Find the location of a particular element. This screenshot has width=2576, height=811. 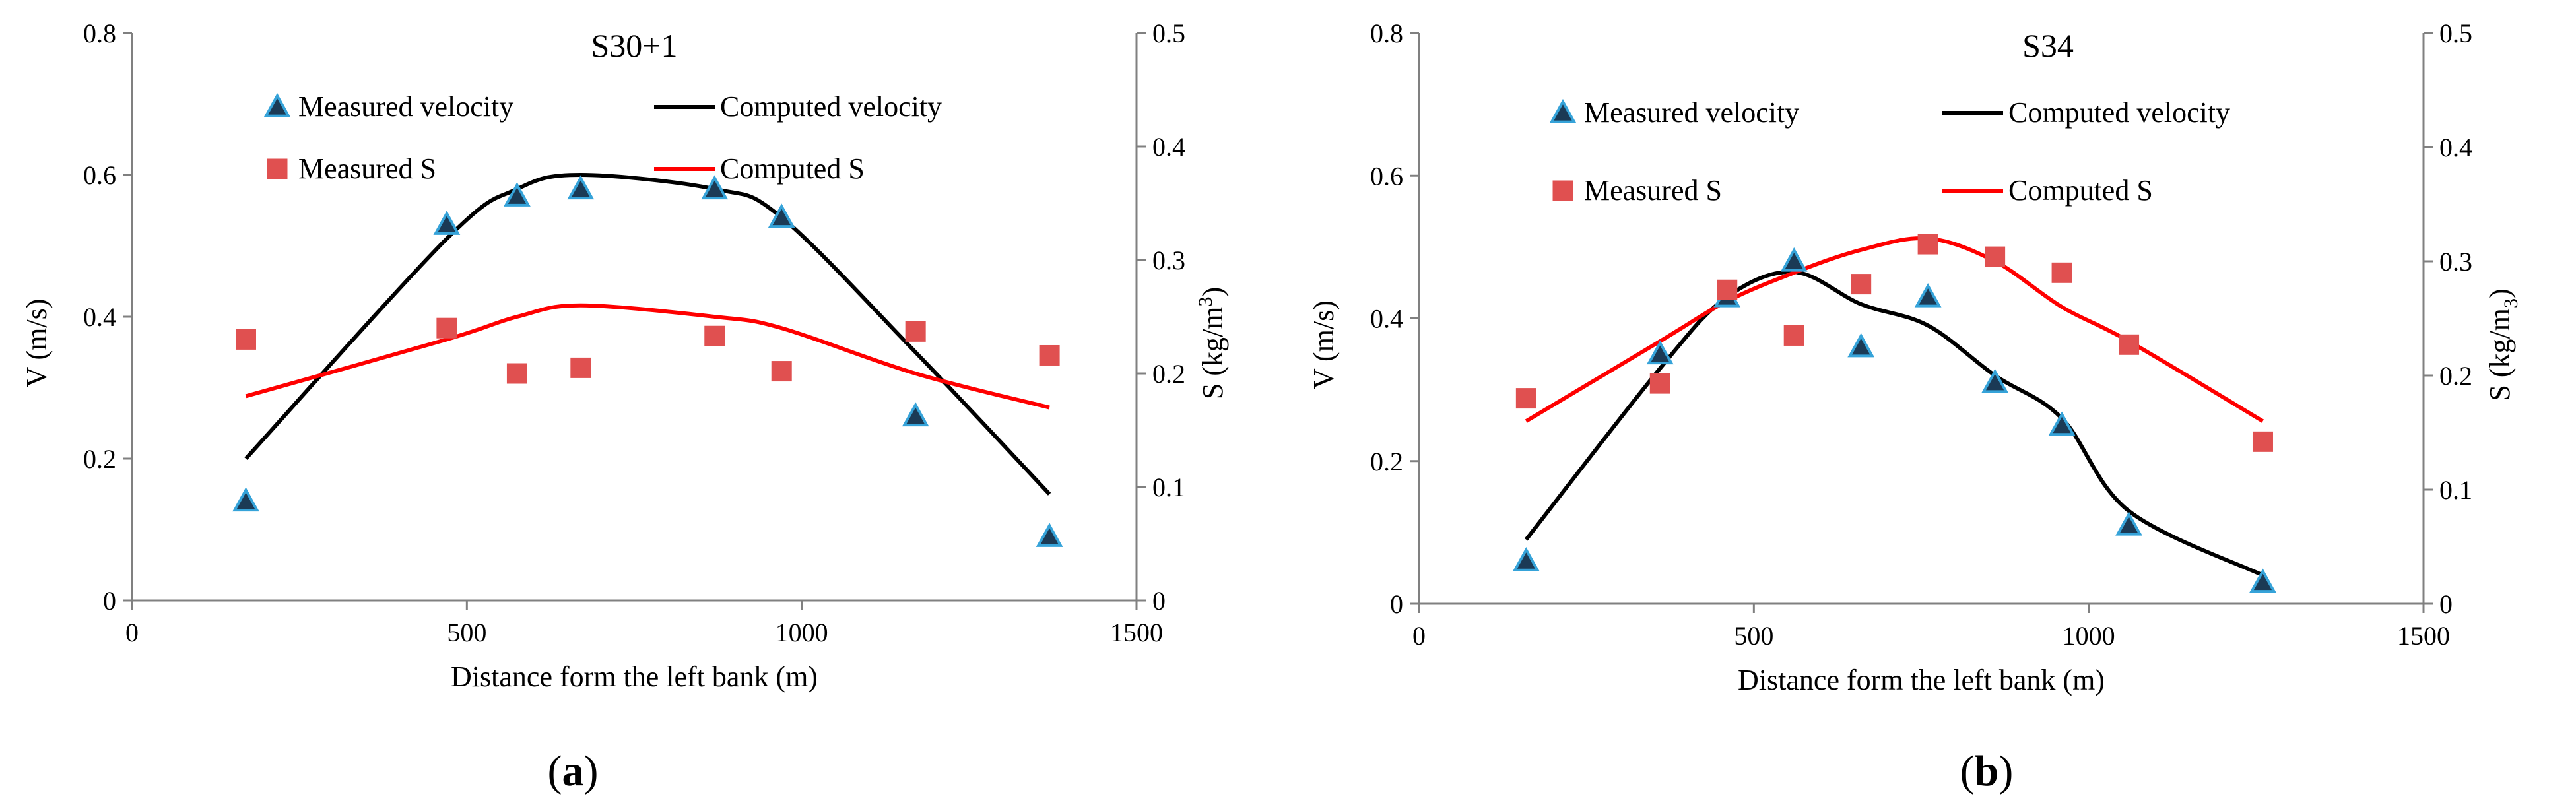

legend-computed-s-label: Computed S is located at coordinates (792, 168).